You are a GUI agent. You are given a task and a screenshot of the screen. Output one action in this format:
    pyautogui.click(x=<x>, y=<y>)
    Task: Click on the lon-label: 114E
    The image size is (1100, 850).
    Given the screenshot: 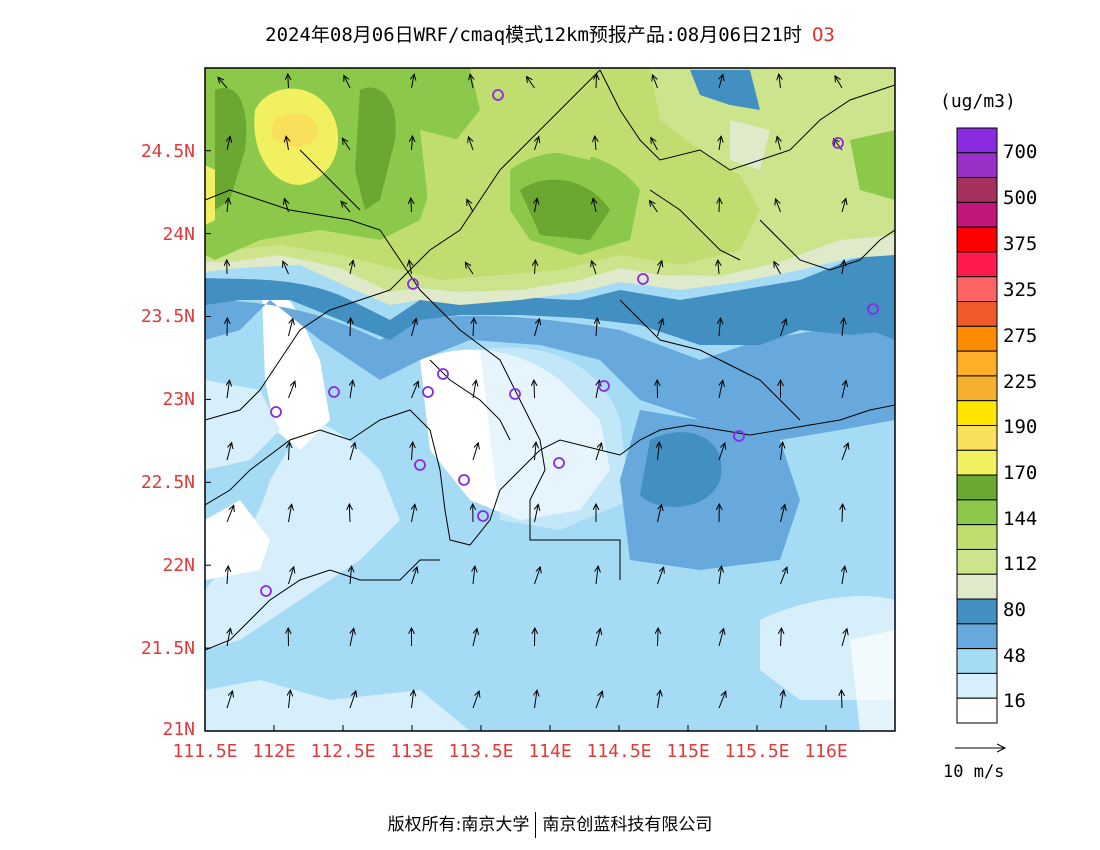 What is the action you would take?
    pyautogui.click(x=550, y=751)
    